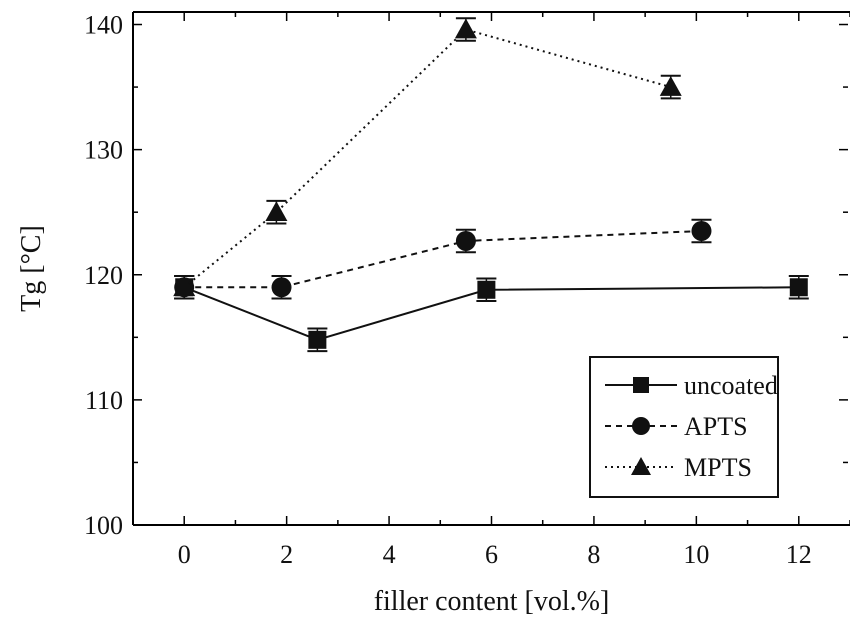 The height and width of the screenshot is (623, 850). Describe the element at coordinates (103, 525) in the screenshot. I see `y-tick-label: 100` at that location.